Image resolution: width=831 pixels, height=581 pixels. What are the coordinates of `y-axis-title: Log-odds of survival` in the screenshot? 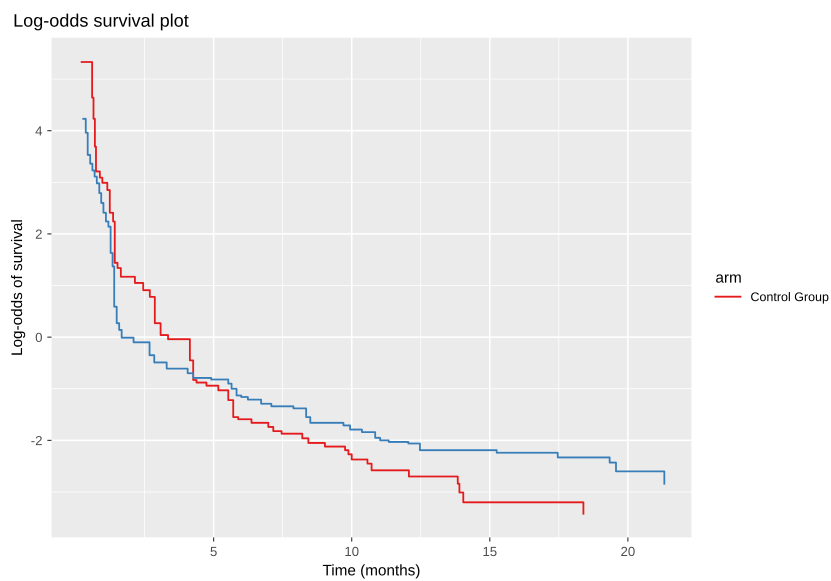 It's located at (18, 287).